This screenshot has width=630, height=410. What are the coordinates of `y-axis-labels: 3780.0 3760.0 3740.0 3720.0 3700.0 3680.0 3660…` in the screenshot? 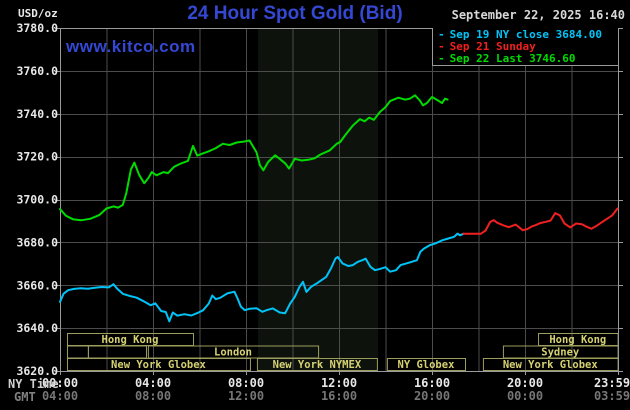 It's located at (37, 199).